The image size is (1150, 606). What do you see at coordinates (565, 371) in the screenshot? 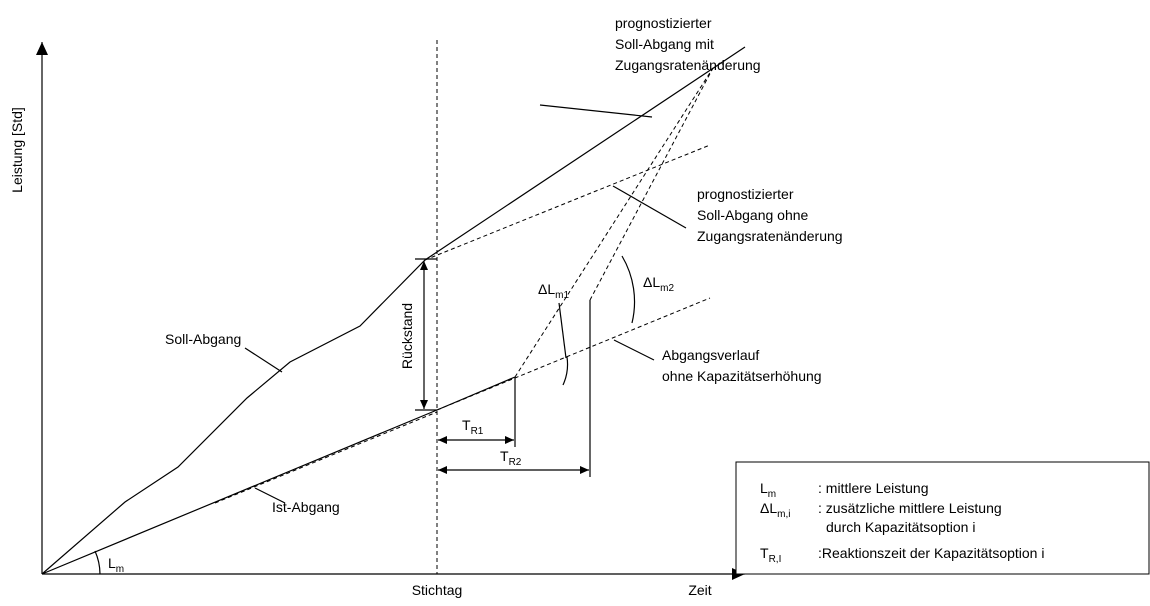
I see `dlm1-arc` at bounding box center [565, 371].